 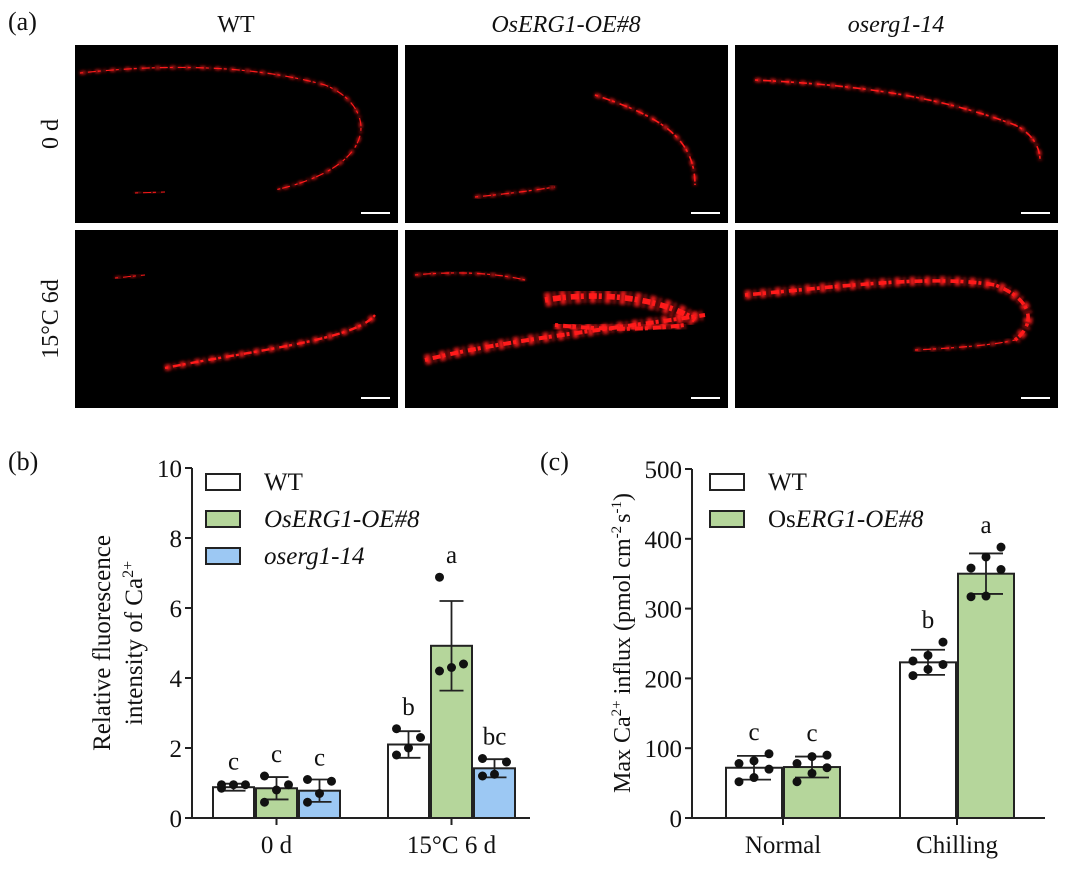 I want to click on y-tick-label: 500, so click(x=664, y=470).